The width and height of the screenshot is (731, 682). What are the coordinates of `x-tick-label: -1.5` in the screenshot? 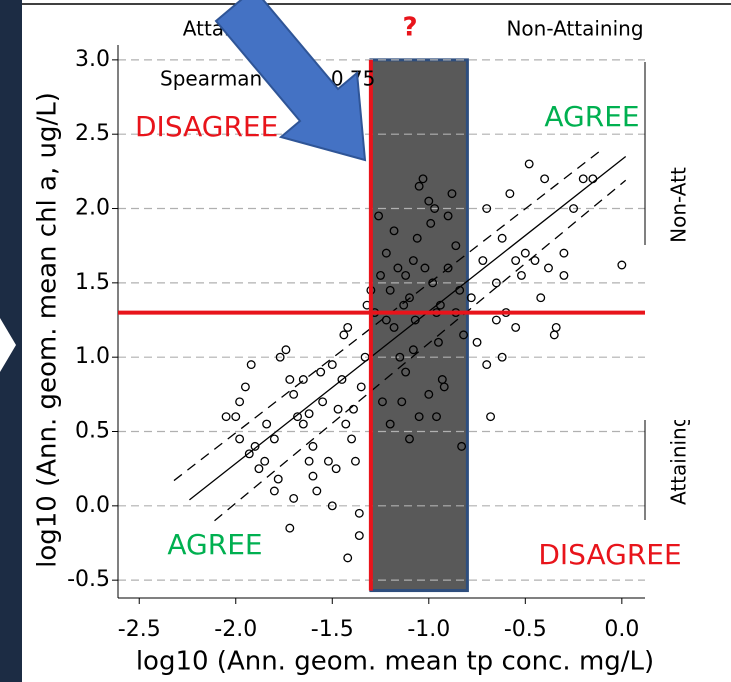 It's located at (332, 629).